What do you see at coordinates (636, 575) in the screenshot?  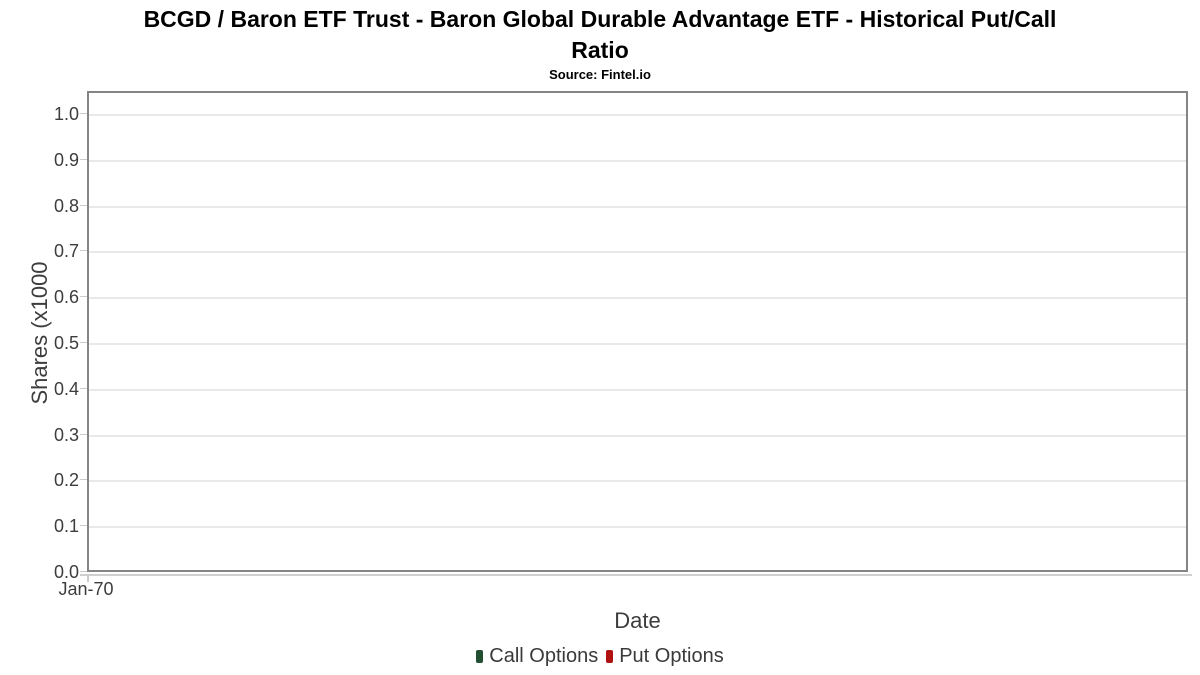 I see `x-axis-line` at bounding box center [636, 575].